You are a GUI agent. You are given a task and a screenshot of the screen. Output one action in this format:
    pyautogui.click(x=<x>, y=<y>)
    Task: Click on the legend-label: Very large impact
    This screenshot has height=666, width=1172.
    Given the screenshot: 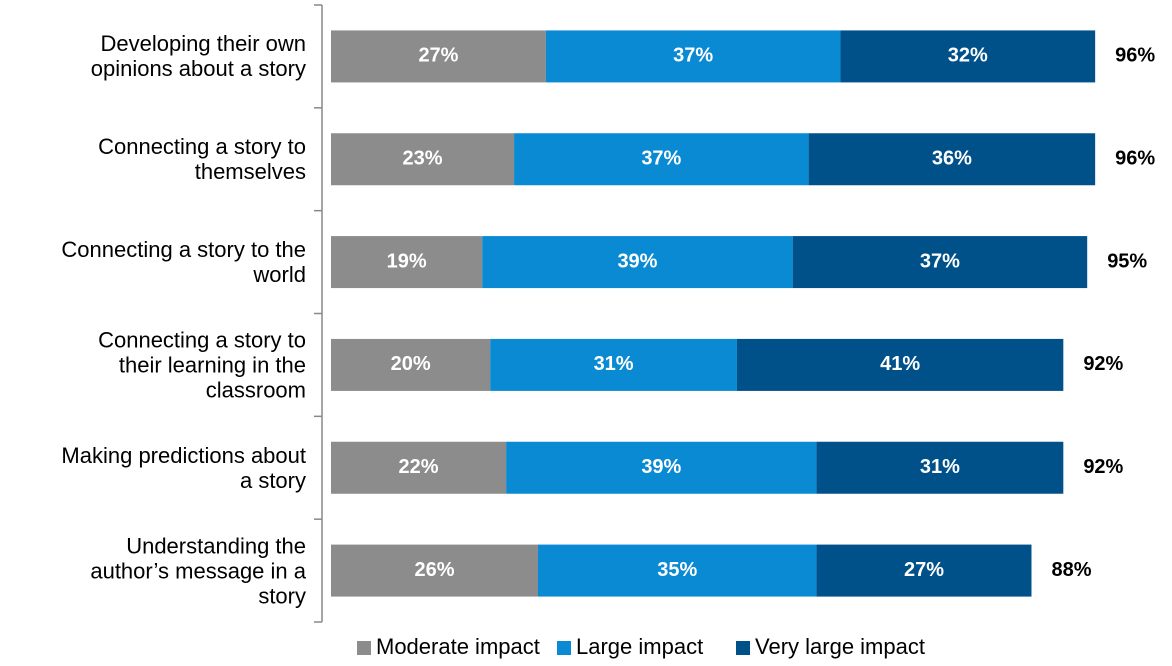 What is the action you would take?
    pyautogui.click(x=840, y=646)
    